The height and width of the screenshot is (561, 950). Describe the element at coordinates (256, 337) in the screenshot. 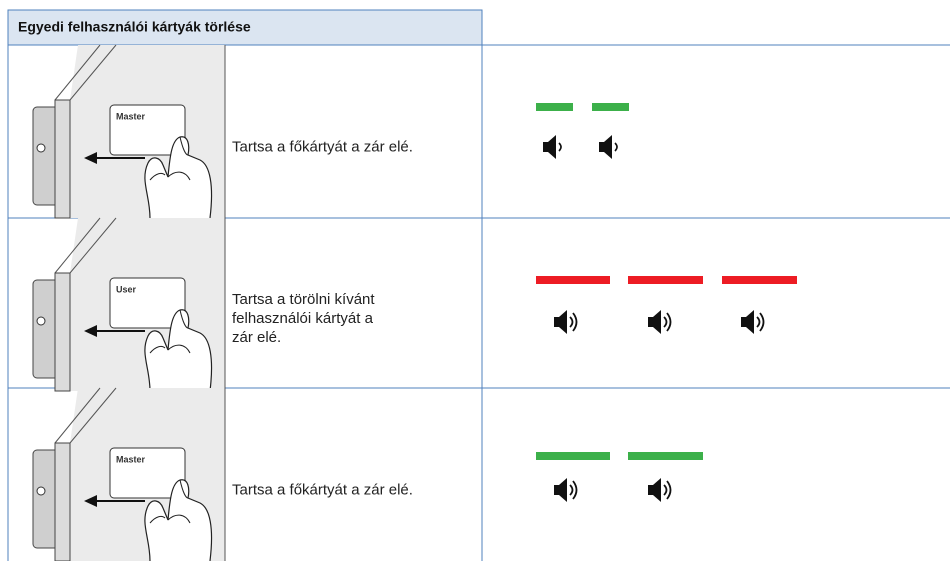

I see `instruction-line: zár elé.` at that location.